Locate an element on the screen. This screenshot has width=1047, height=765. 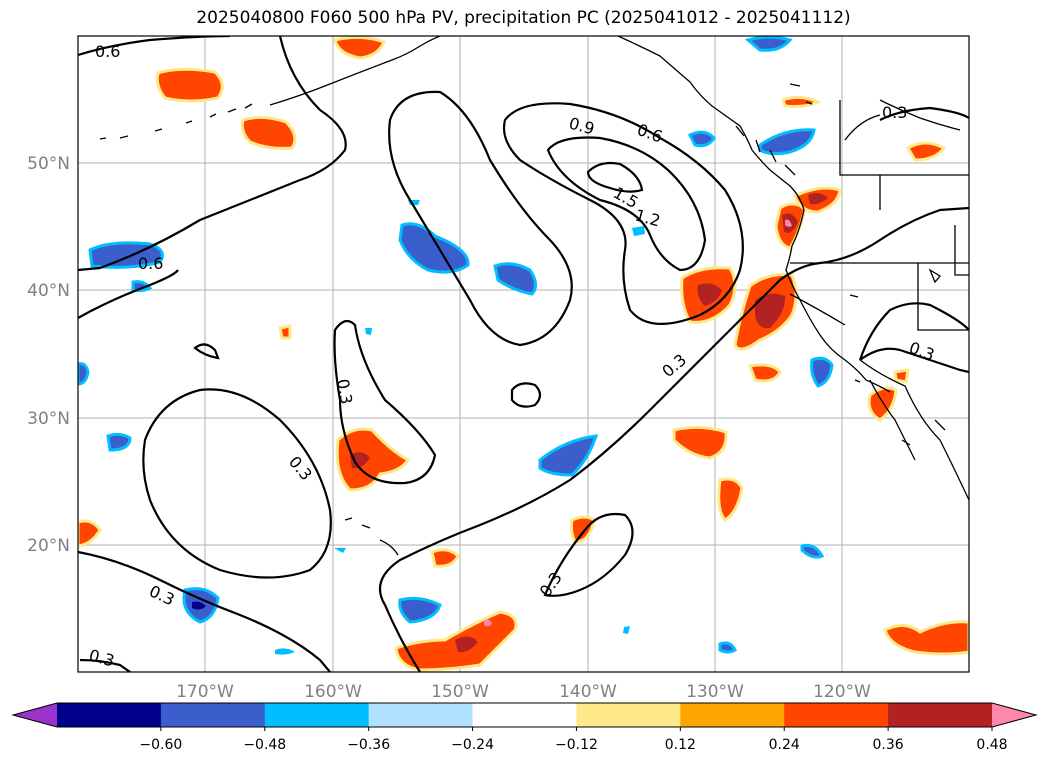
lon-label: 120°W is located at coordinates (842, 692).